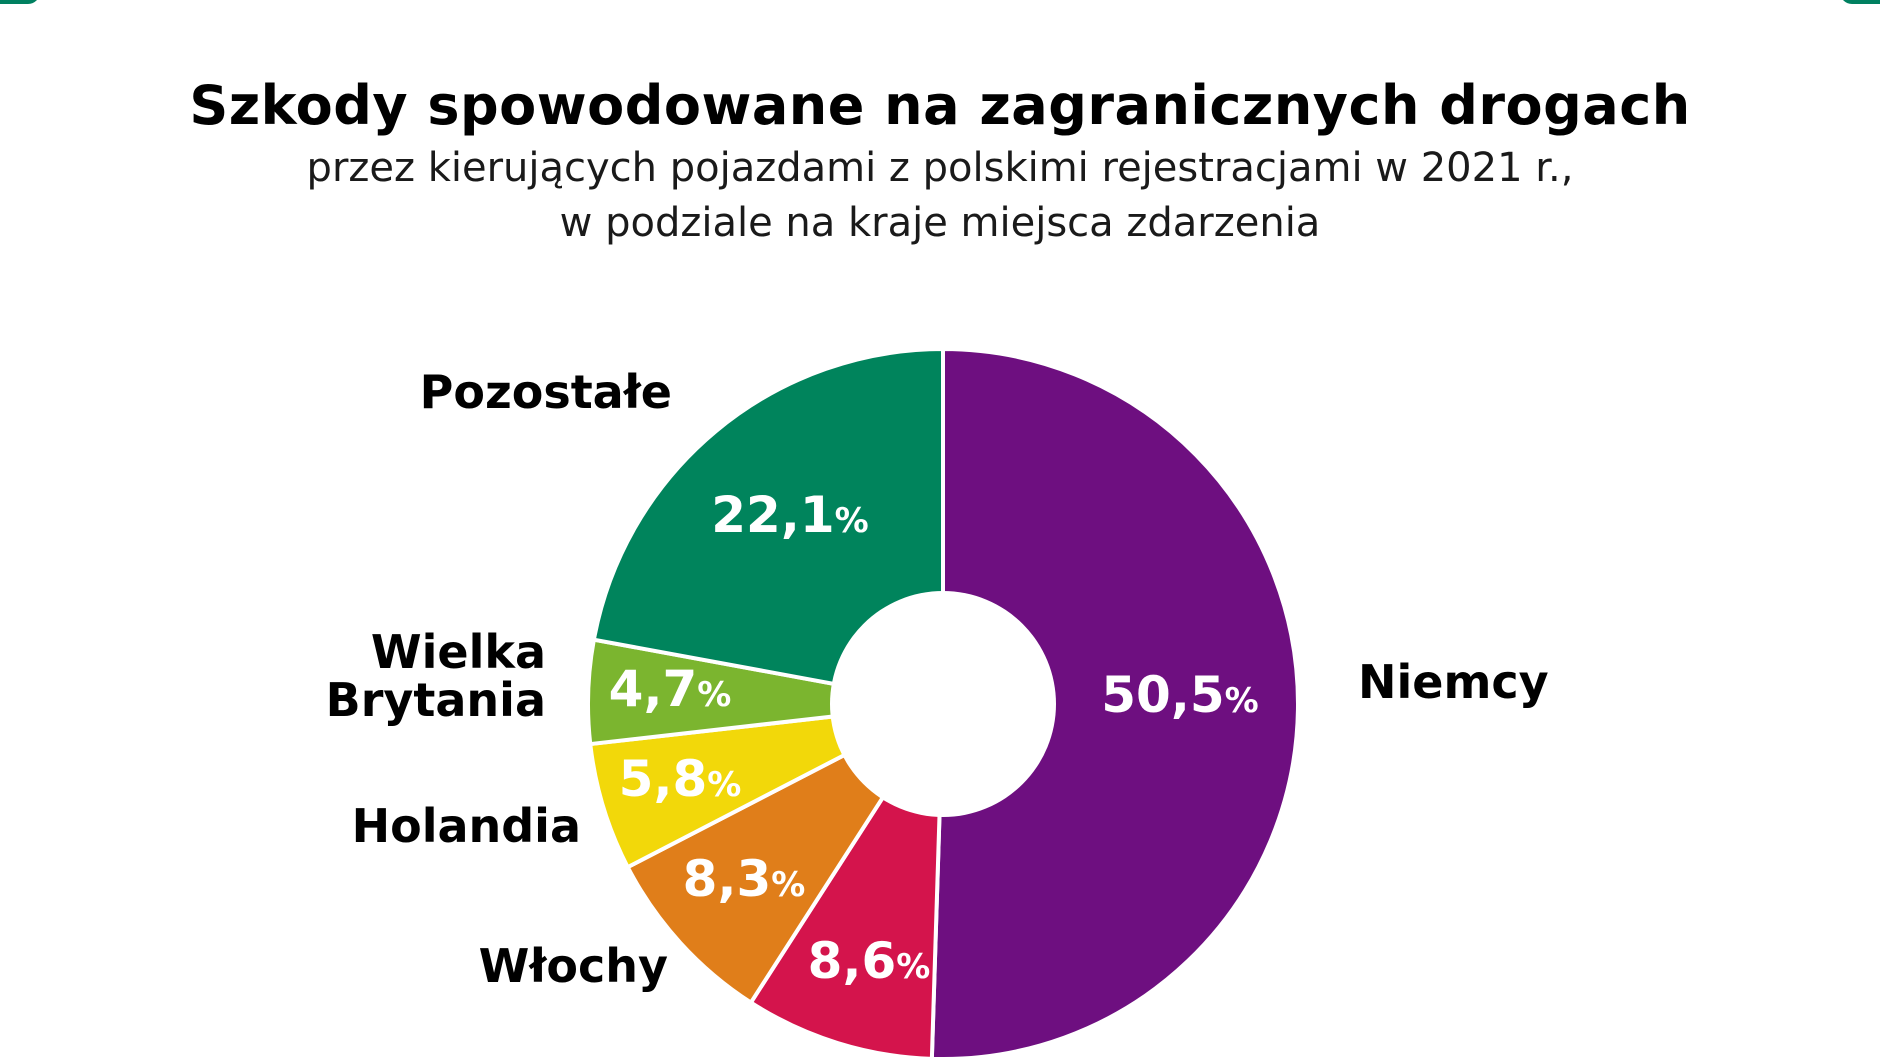  I want to click on slice-value-label-5: 4,7%, so click(670, 689).